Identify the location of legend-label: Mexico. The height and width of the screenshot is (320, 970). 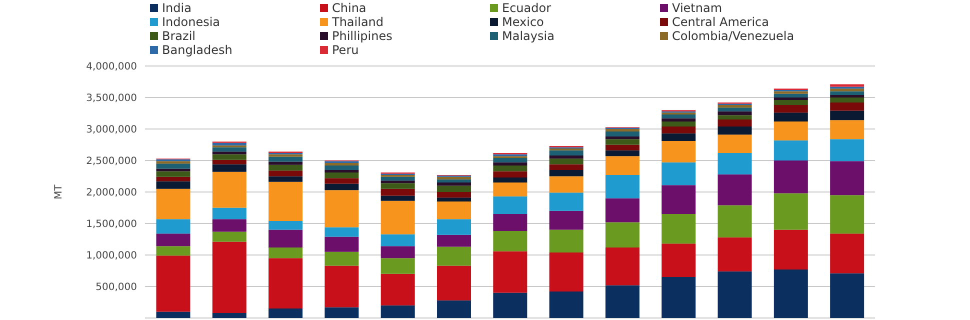
(523, 22).